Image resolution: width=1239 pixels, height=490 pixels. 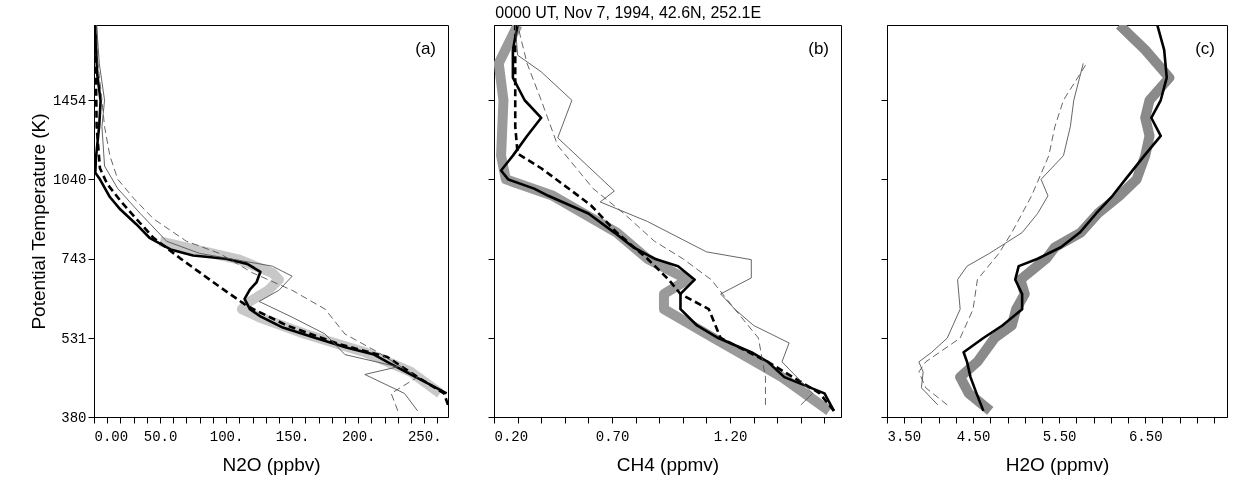 What do you see at coordinates (358, 436) in the screenshot?
I see `x-tick-label: 200.` at bounding box center [358, 436].